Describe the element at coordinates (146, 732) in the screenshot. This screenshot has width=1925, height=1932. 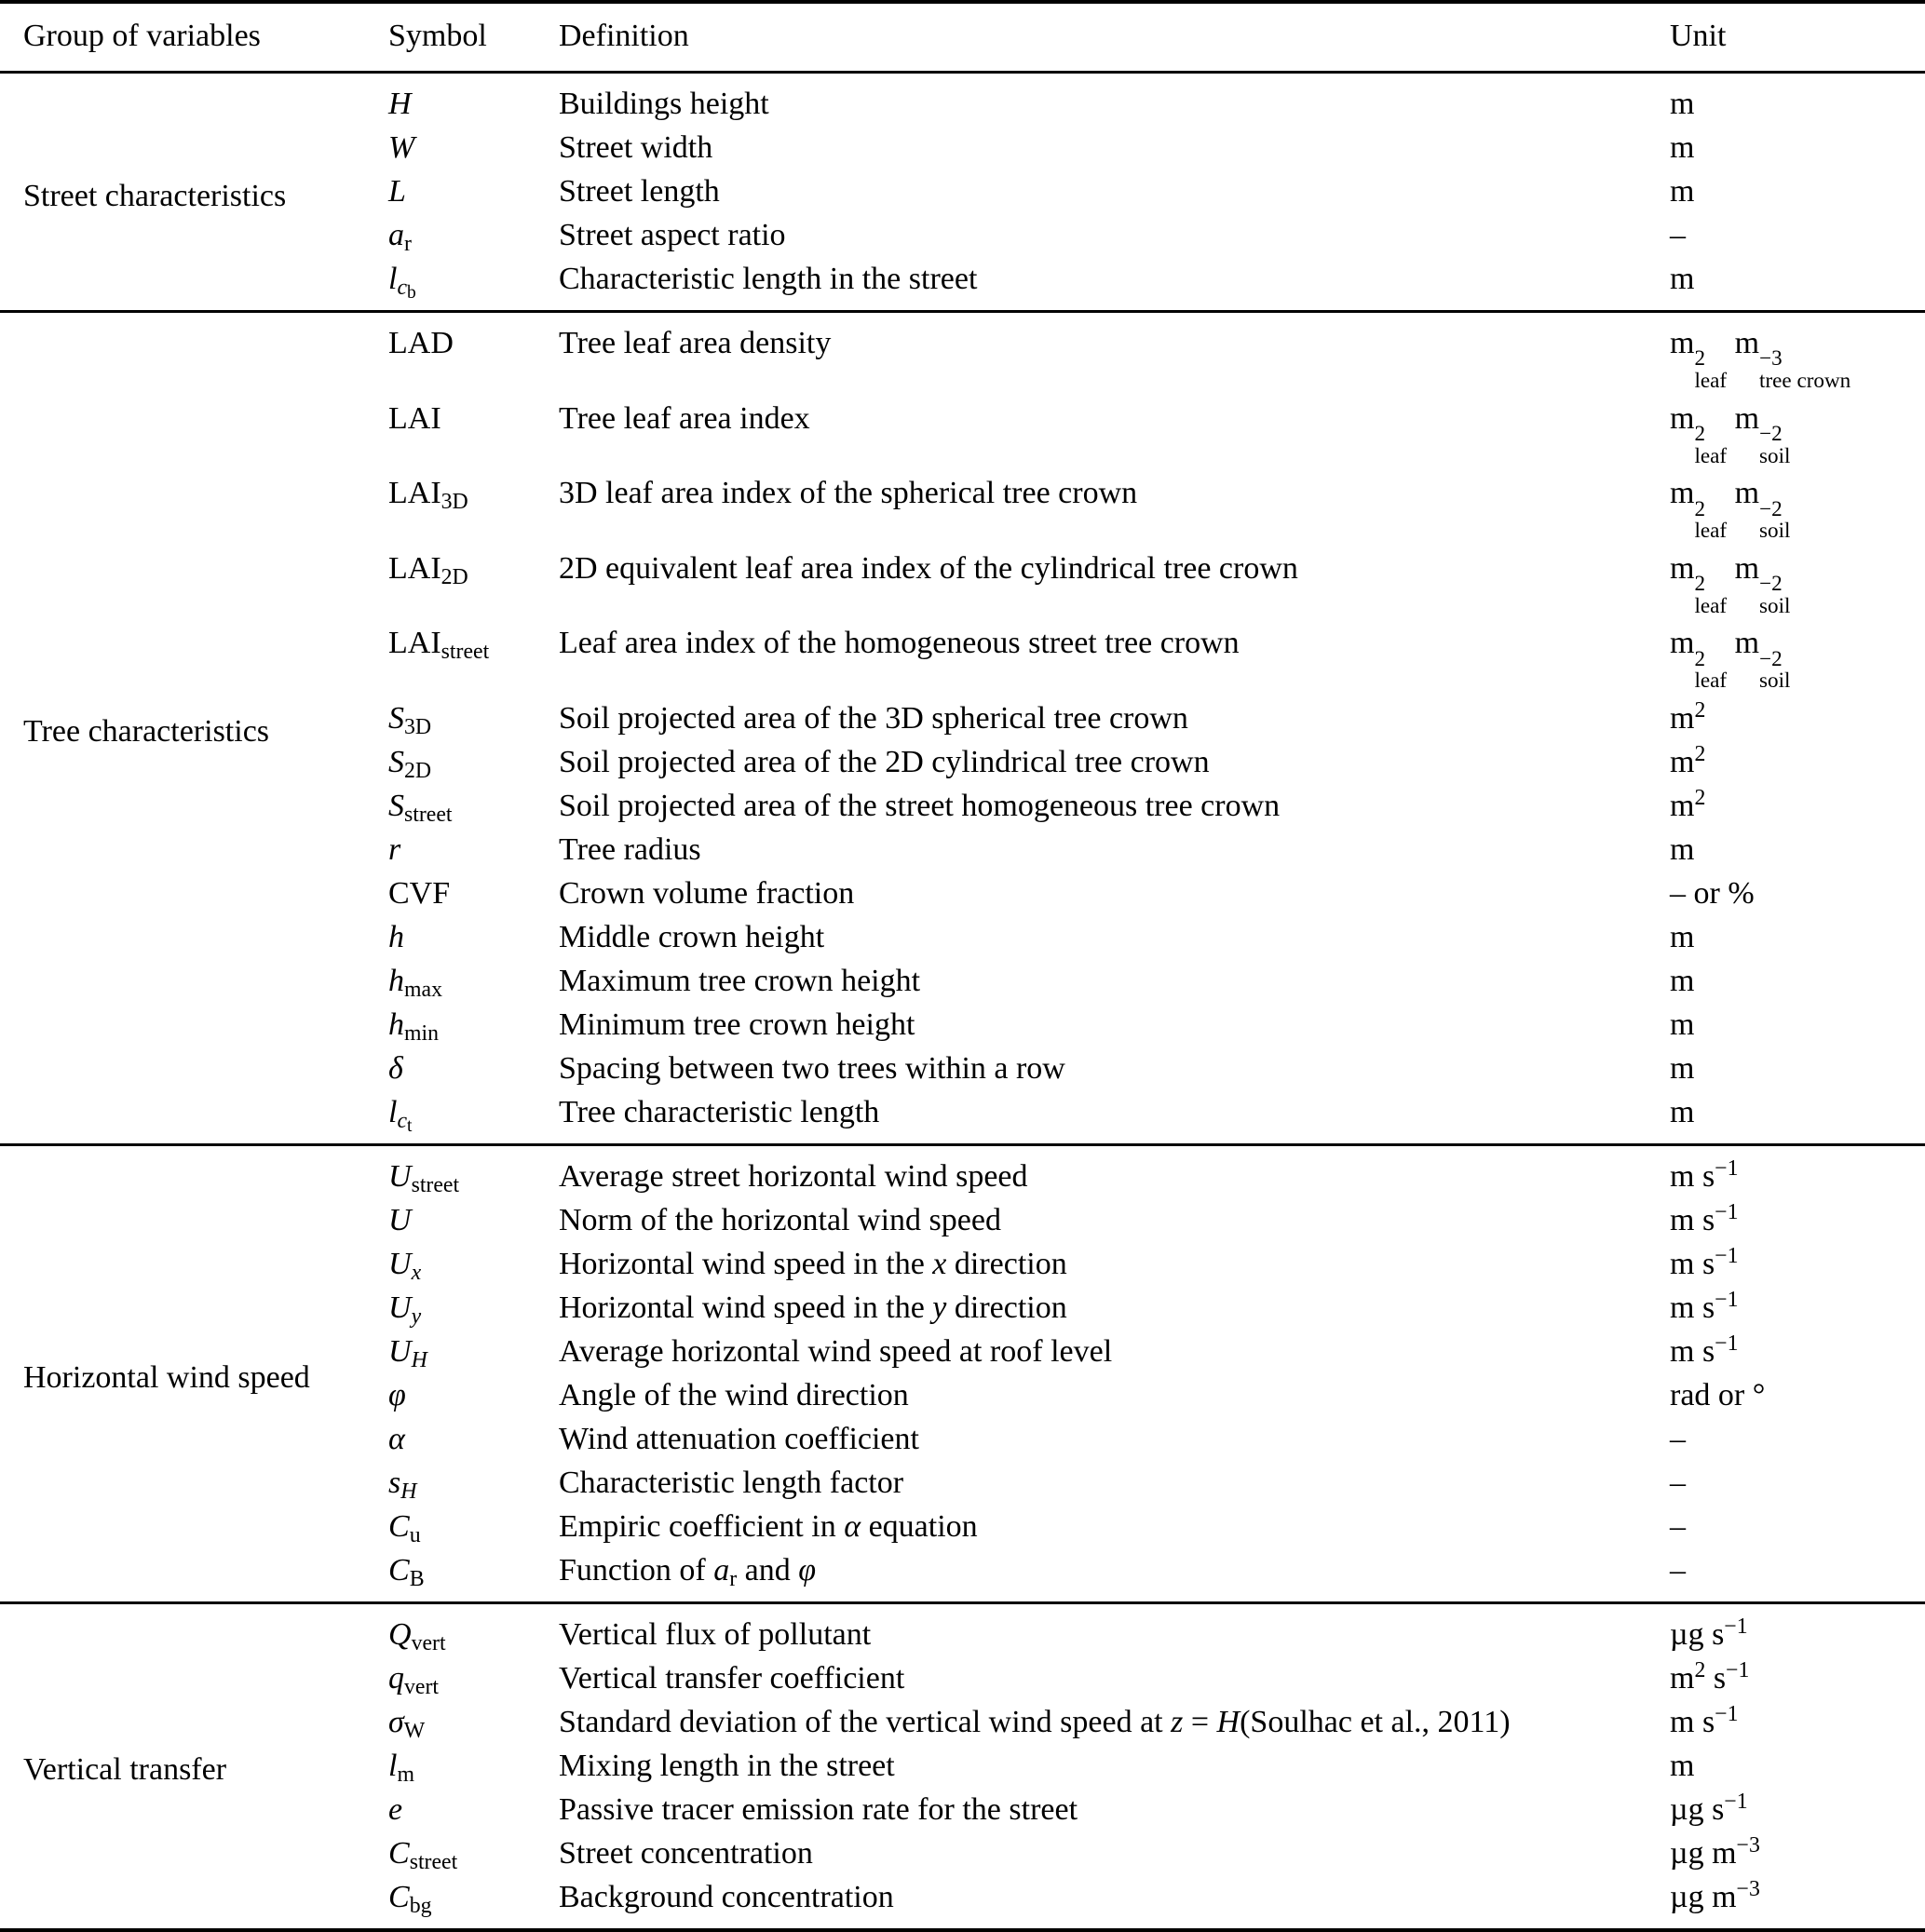
I see `group-label: Tree characteristics` at that location.